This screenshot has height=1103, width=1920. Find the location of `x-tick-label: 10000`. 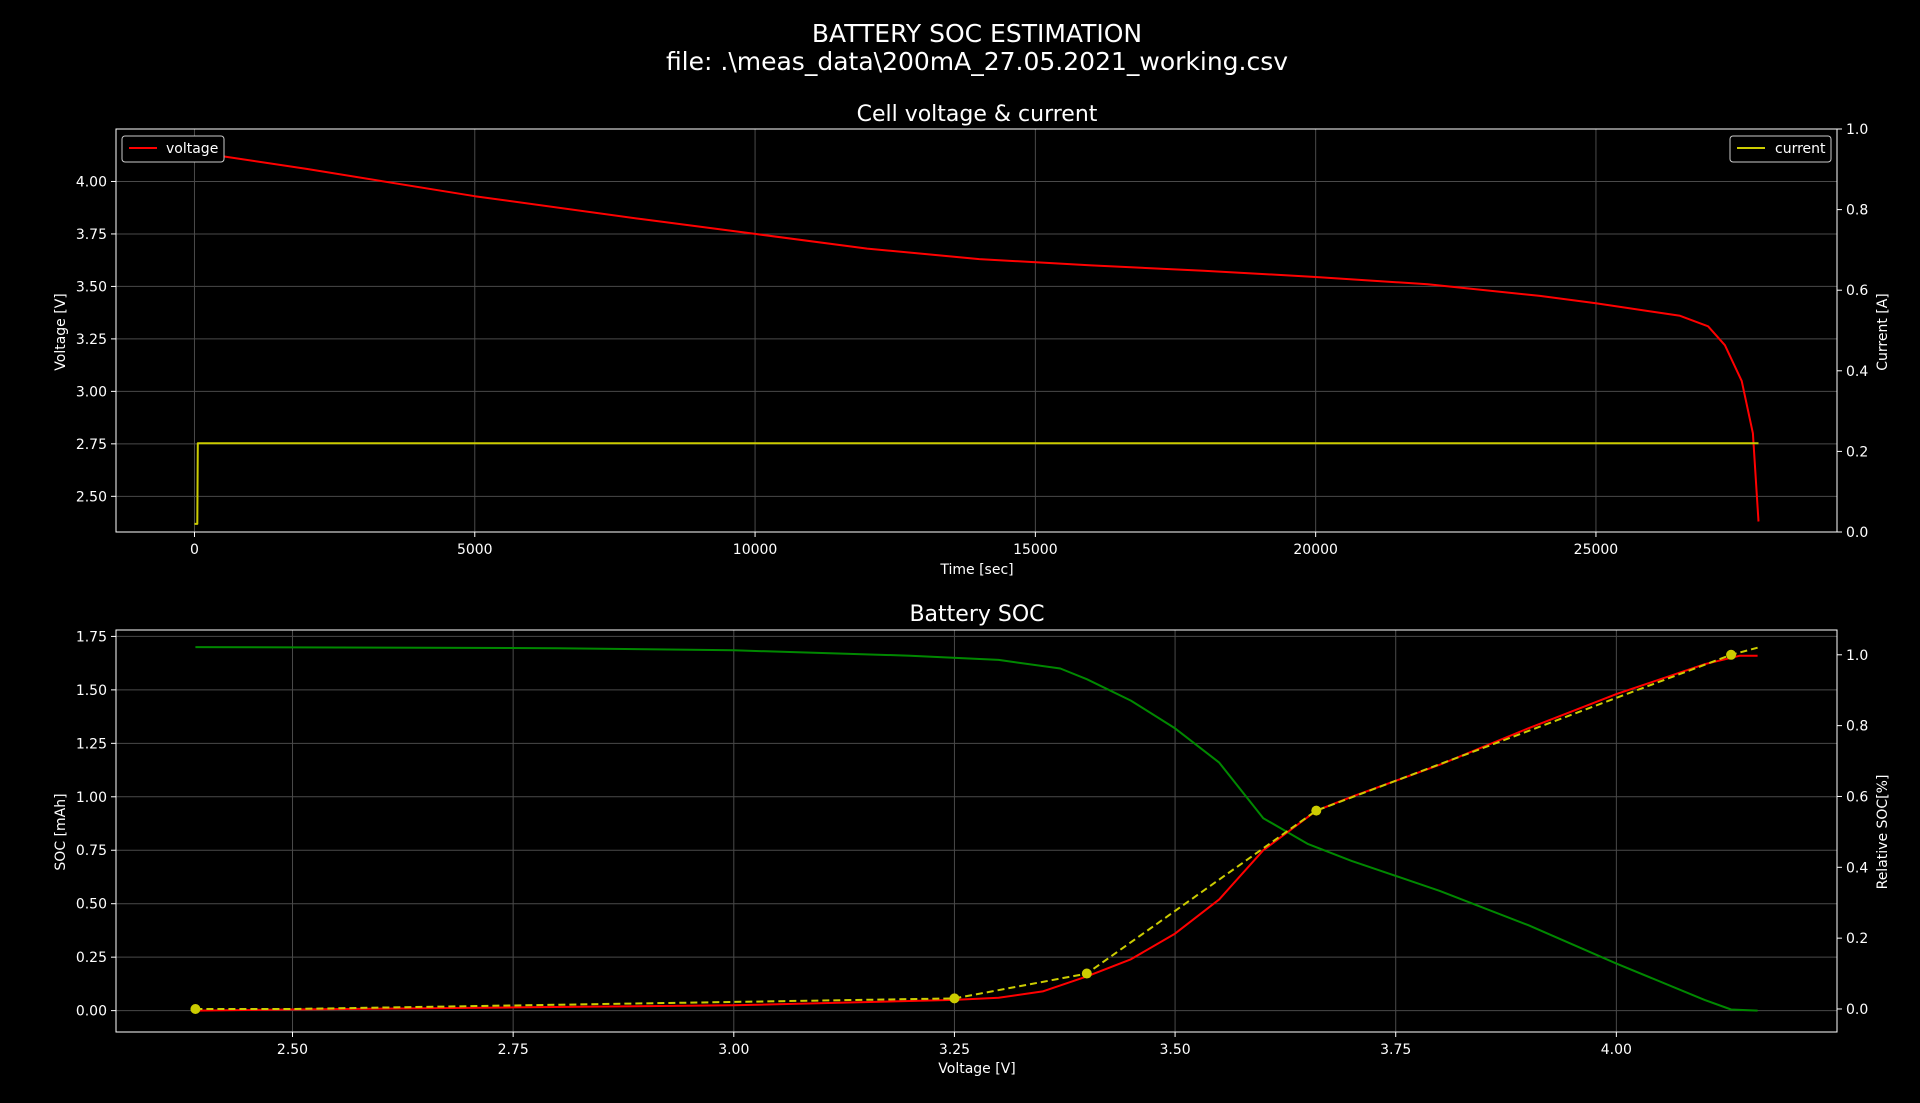

x-tick-label: 10000 is located at coordinates (755, 550).